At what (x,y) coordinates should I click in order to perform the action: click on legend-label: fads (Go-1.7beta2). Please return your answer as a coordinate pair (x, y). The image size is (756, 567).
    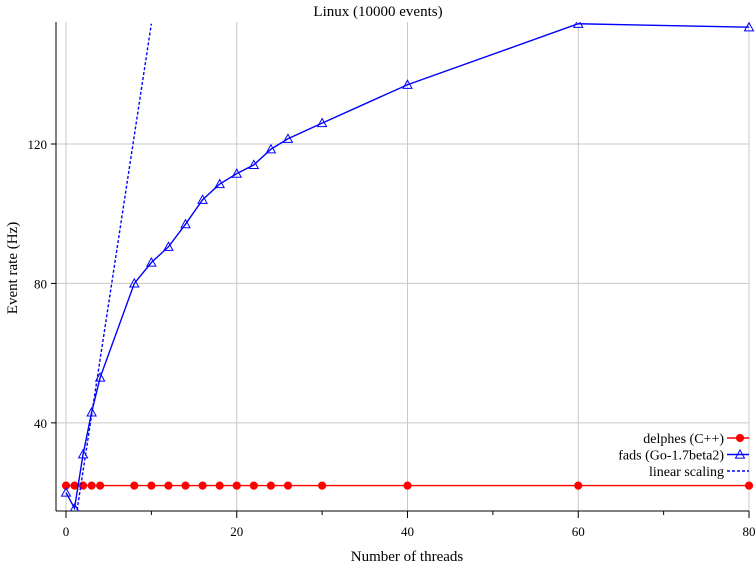
    Looking at the image, I should click on (671, 456).